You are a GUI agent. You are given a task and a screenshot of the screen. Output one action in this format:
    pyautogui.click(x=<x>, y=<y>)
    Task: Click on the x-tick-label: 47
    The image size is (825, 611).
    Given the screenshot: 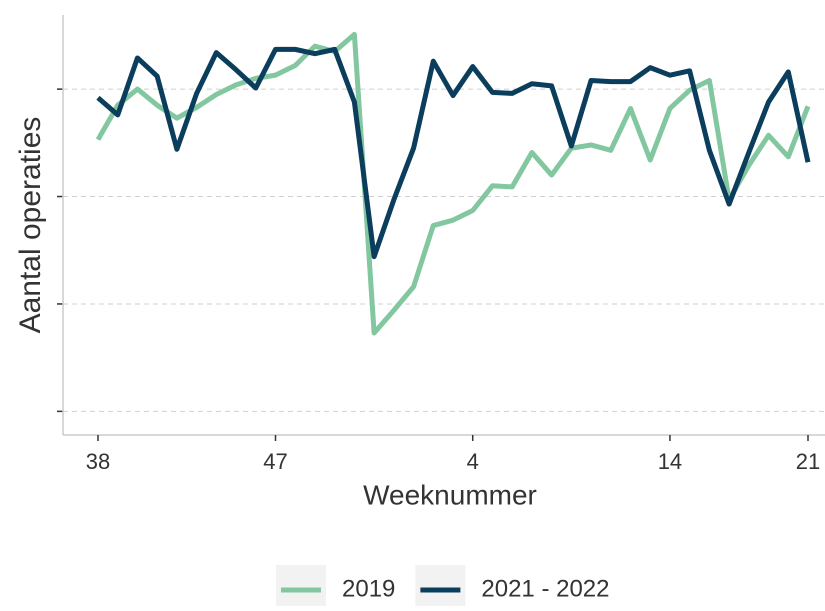 What is the action you would take?
    pyautogui.click(x=275, y=461)
    